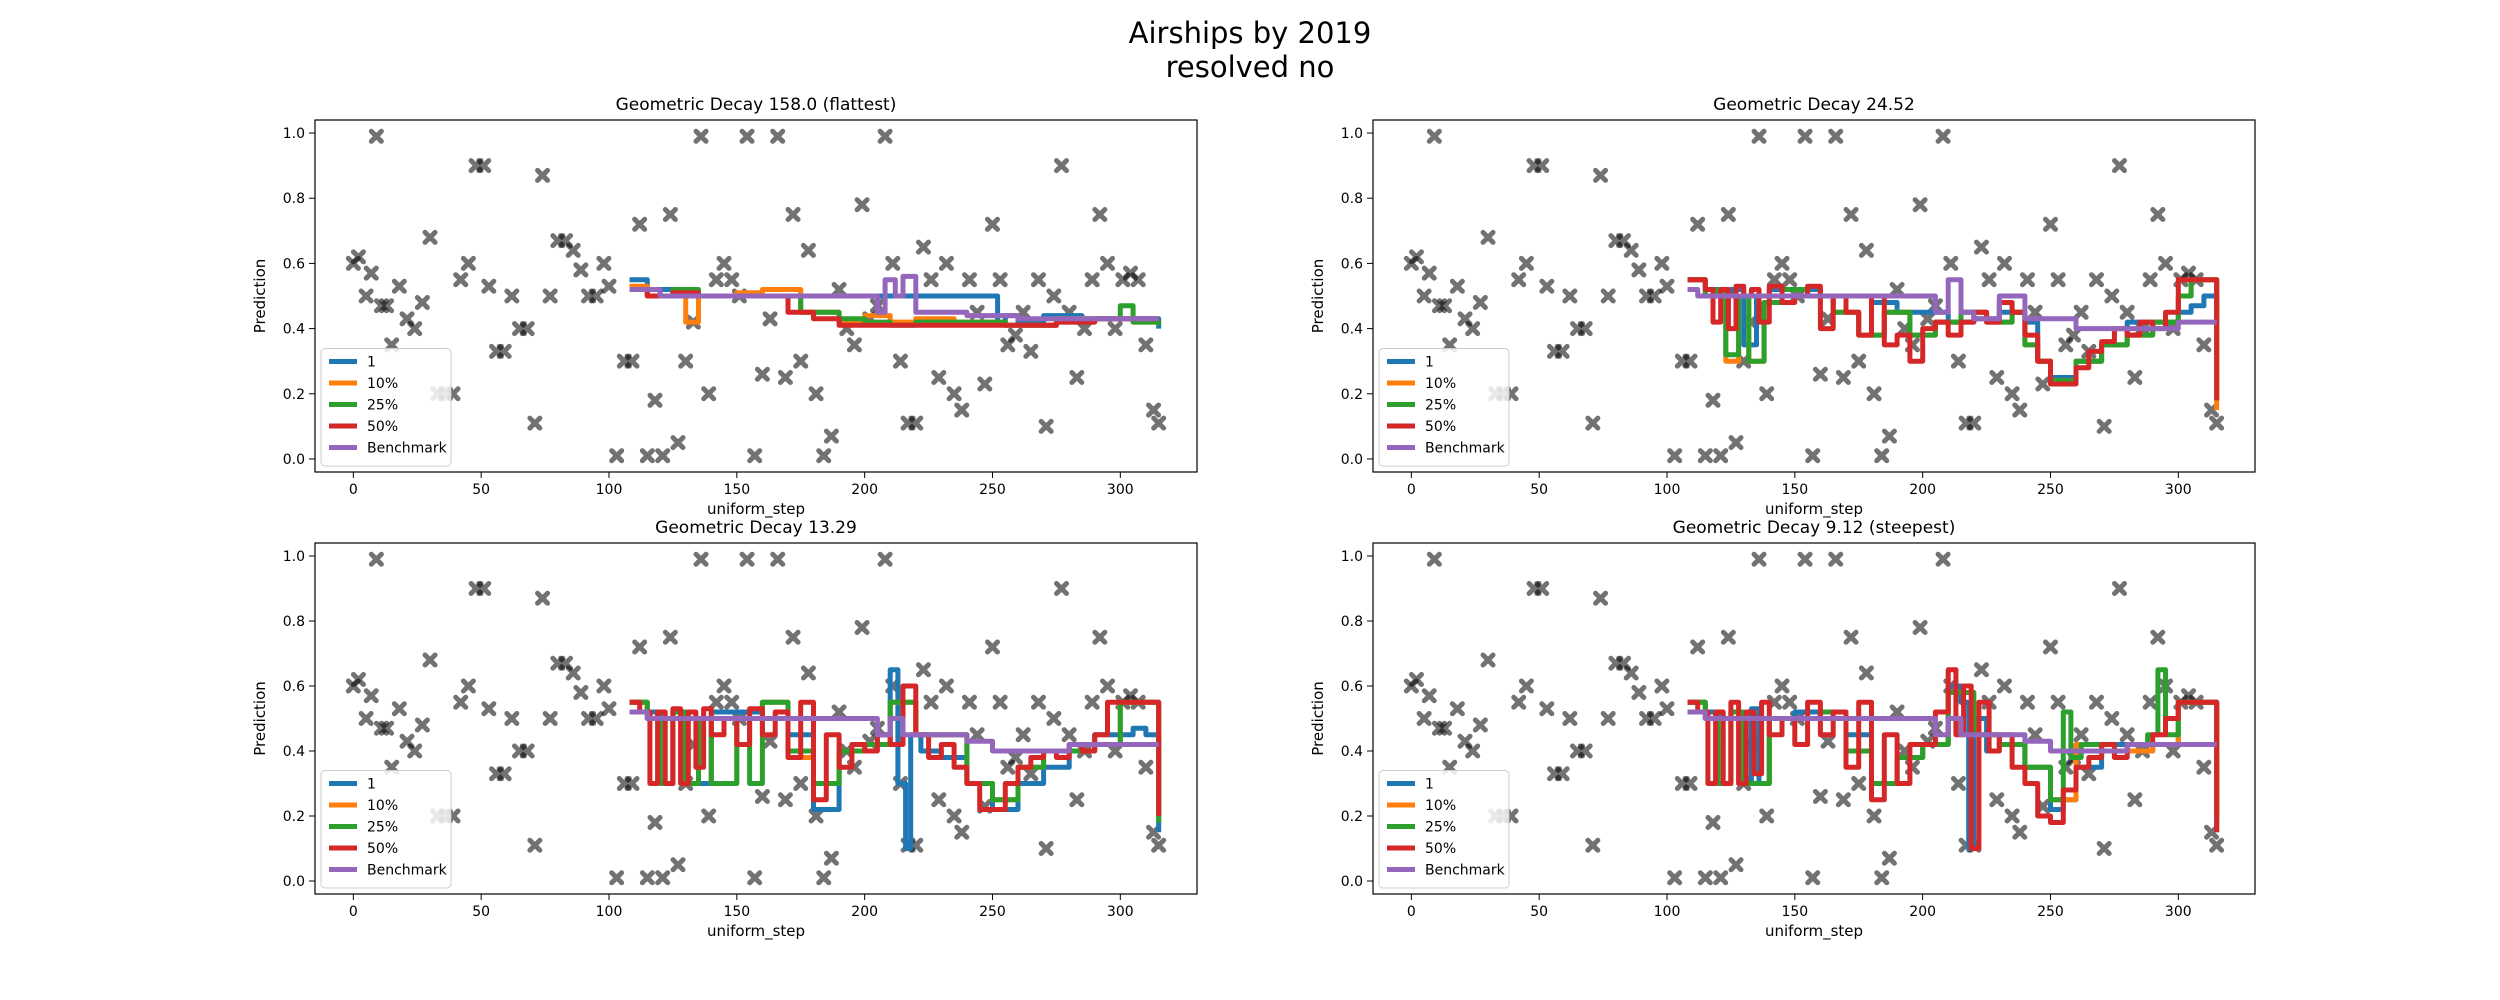 The image size is (2500, 1000). What do you see at coordinates (353, 912) in the screenshot?
I see `x-tick-label: 0` at bounding box center [353, 912].